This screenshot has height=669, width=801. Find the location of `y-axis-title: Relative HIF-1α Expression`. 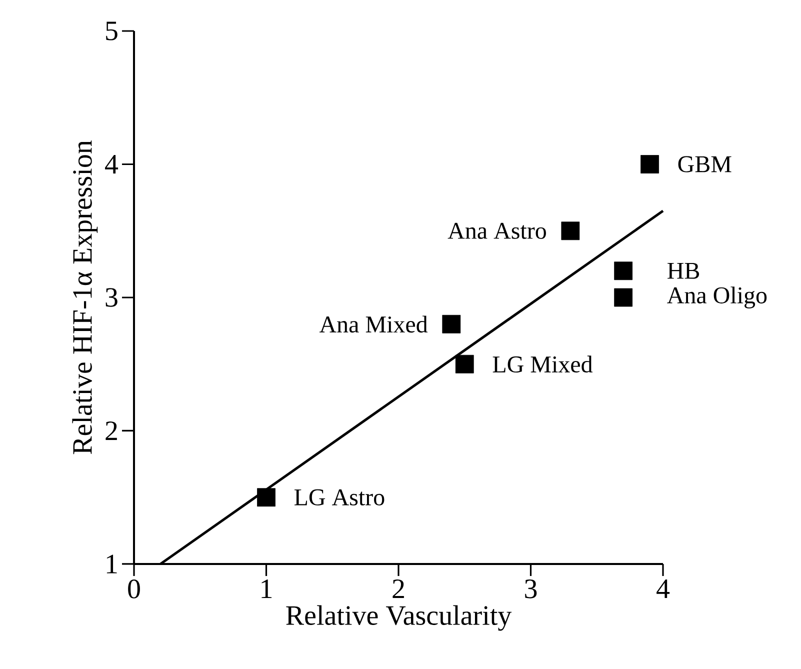

y-axis-title: Relative HIF-1α Expression is located at coordinates (85, 297).